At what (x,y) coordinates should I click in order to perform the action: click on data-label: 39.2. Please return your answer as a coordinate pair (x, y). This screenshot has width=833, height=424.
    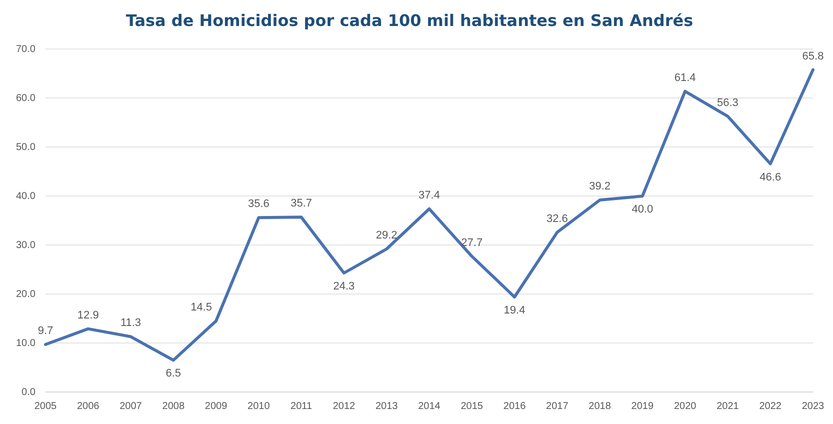
    Looking at the image, I should click on (600, 186).